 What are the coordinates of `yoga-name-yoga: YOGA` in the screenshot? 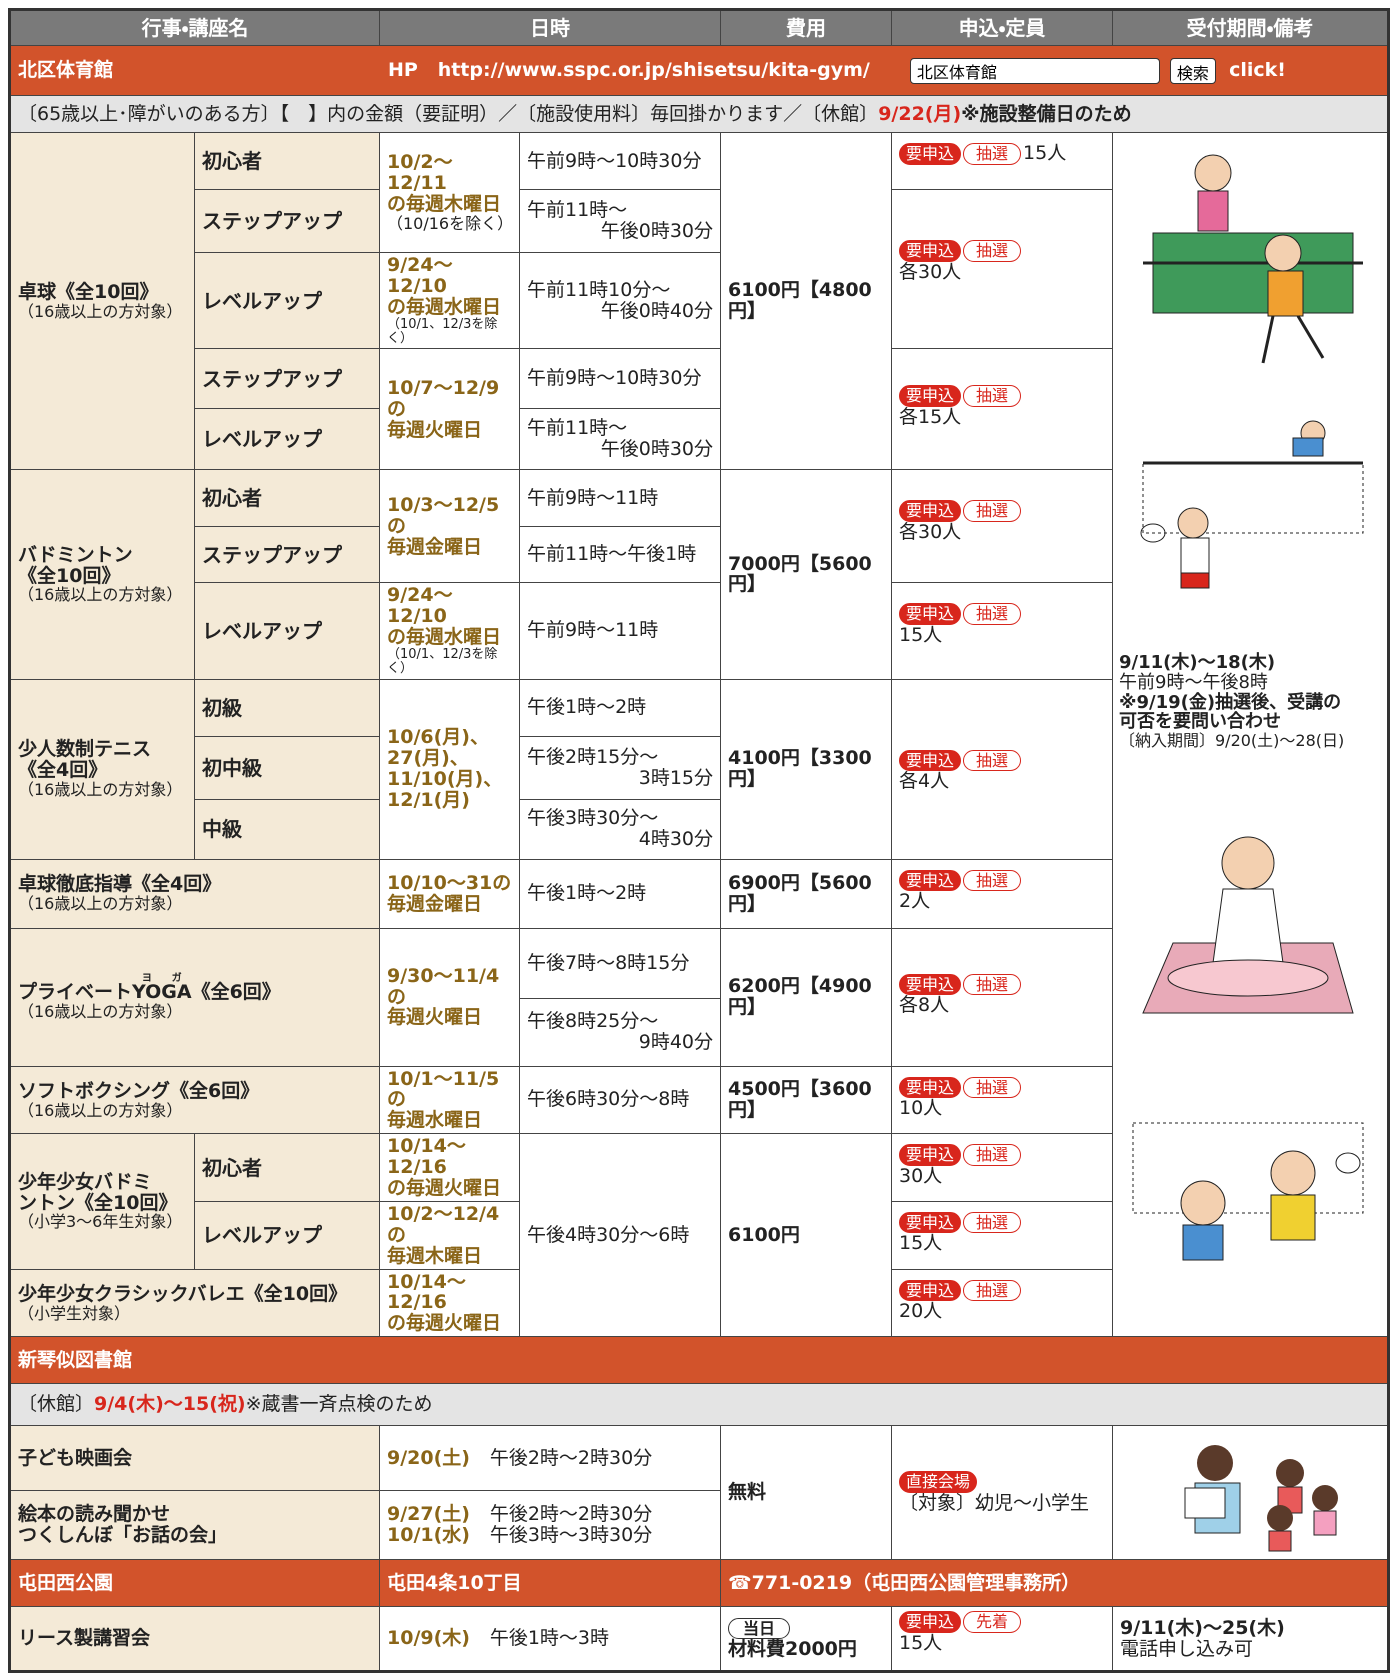 It's located at (162, 992).